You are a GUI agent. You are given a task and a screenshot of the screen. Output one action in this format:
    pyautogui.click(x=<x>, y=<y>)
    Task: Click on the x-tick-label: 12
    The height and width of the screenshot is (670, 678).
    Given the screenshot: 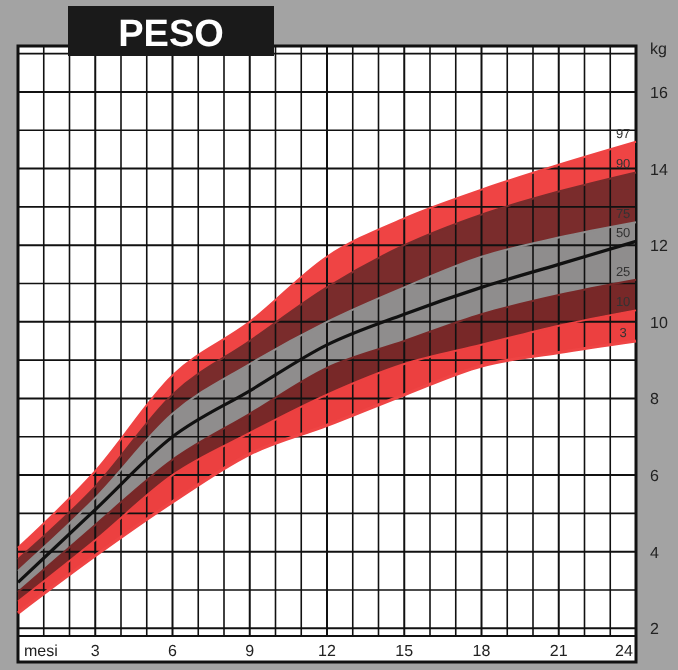 What is the action you would take?
    pyautogui.click(x=327, y=651)
    